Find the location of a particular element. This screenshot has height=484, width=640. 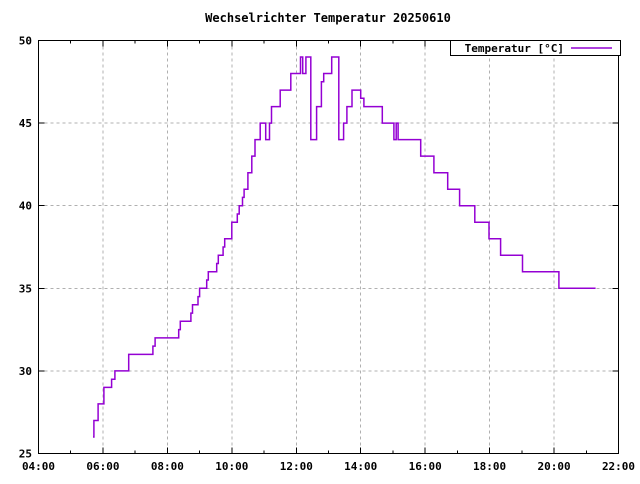

x-tick-label: 12:00 is located at coordinates (296, 466).